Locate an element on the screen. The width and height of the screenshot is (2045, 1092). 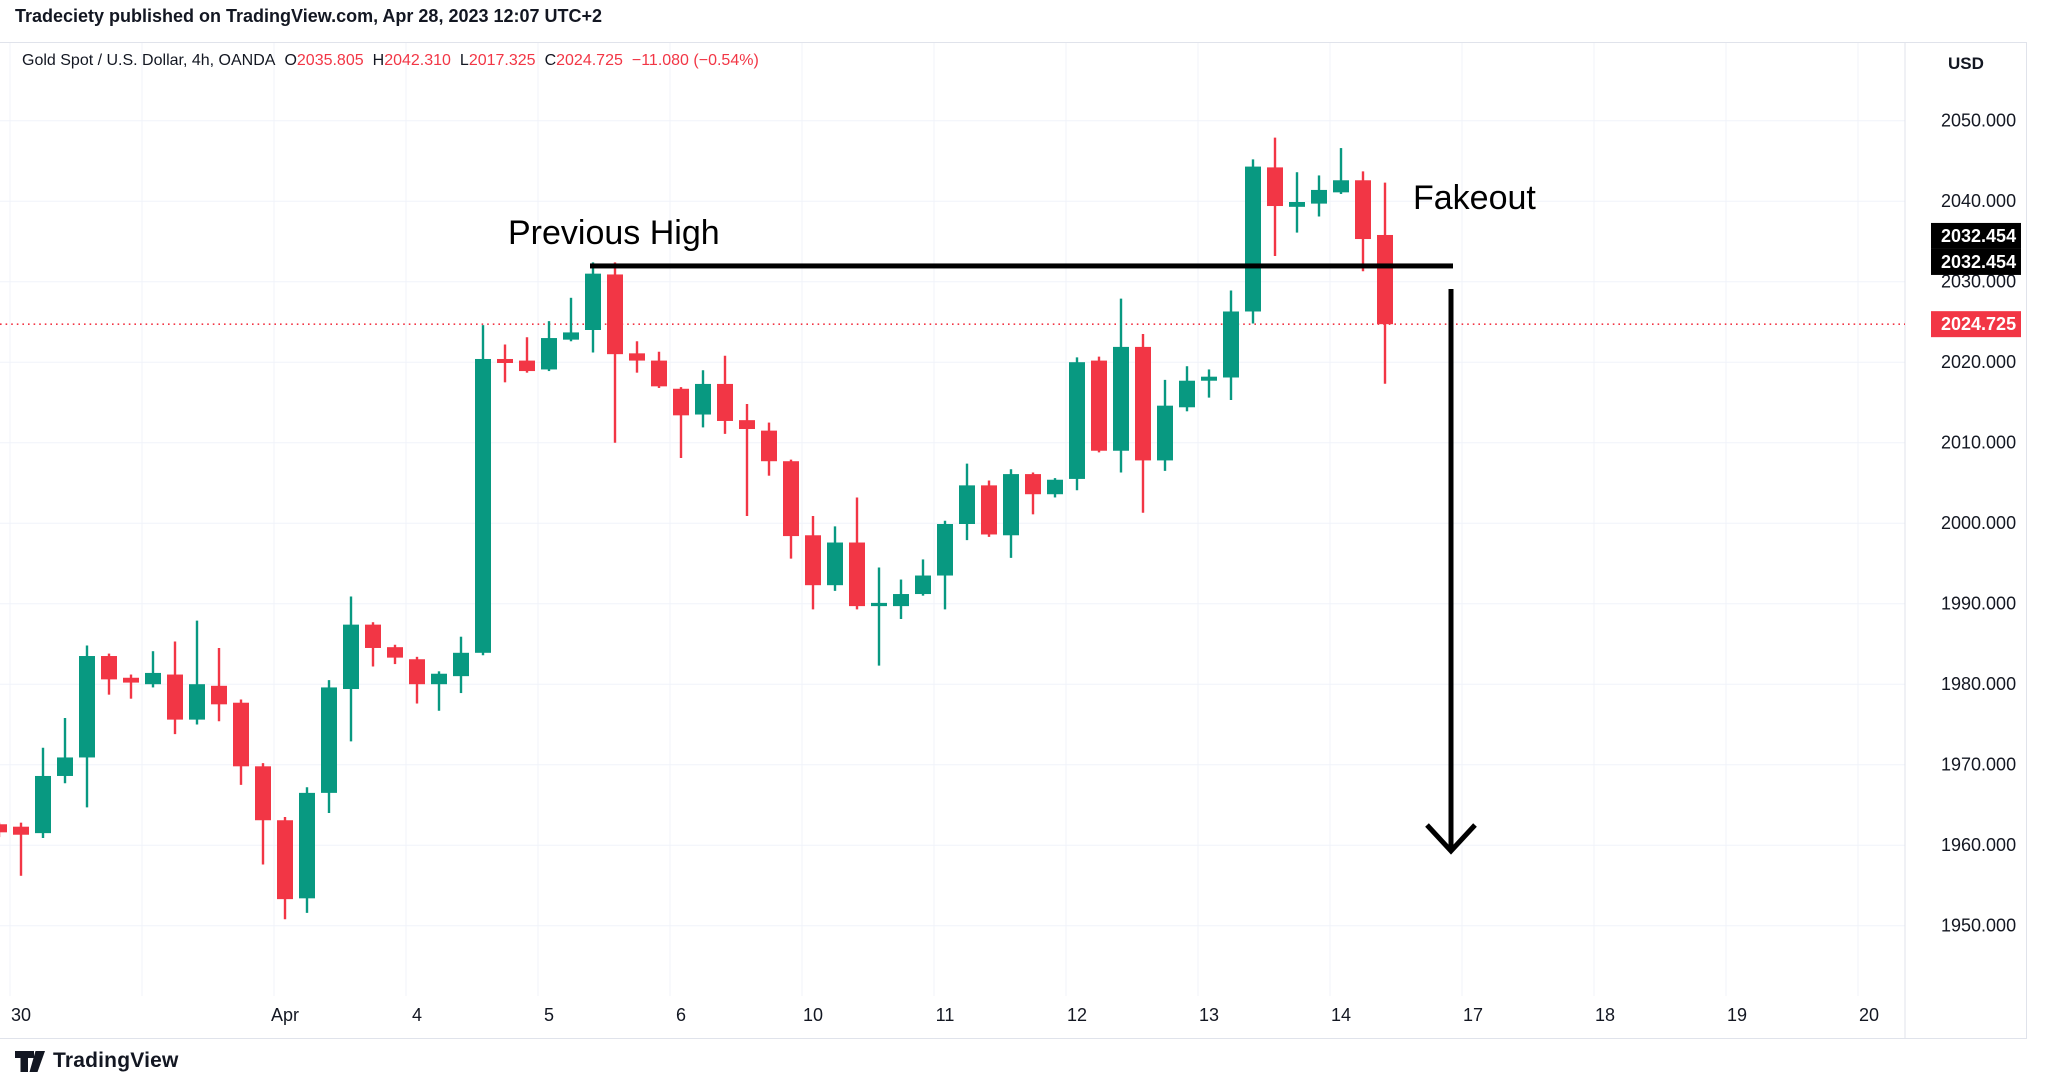
time-axis-label: 4 is located at coordinates (417, 1015).